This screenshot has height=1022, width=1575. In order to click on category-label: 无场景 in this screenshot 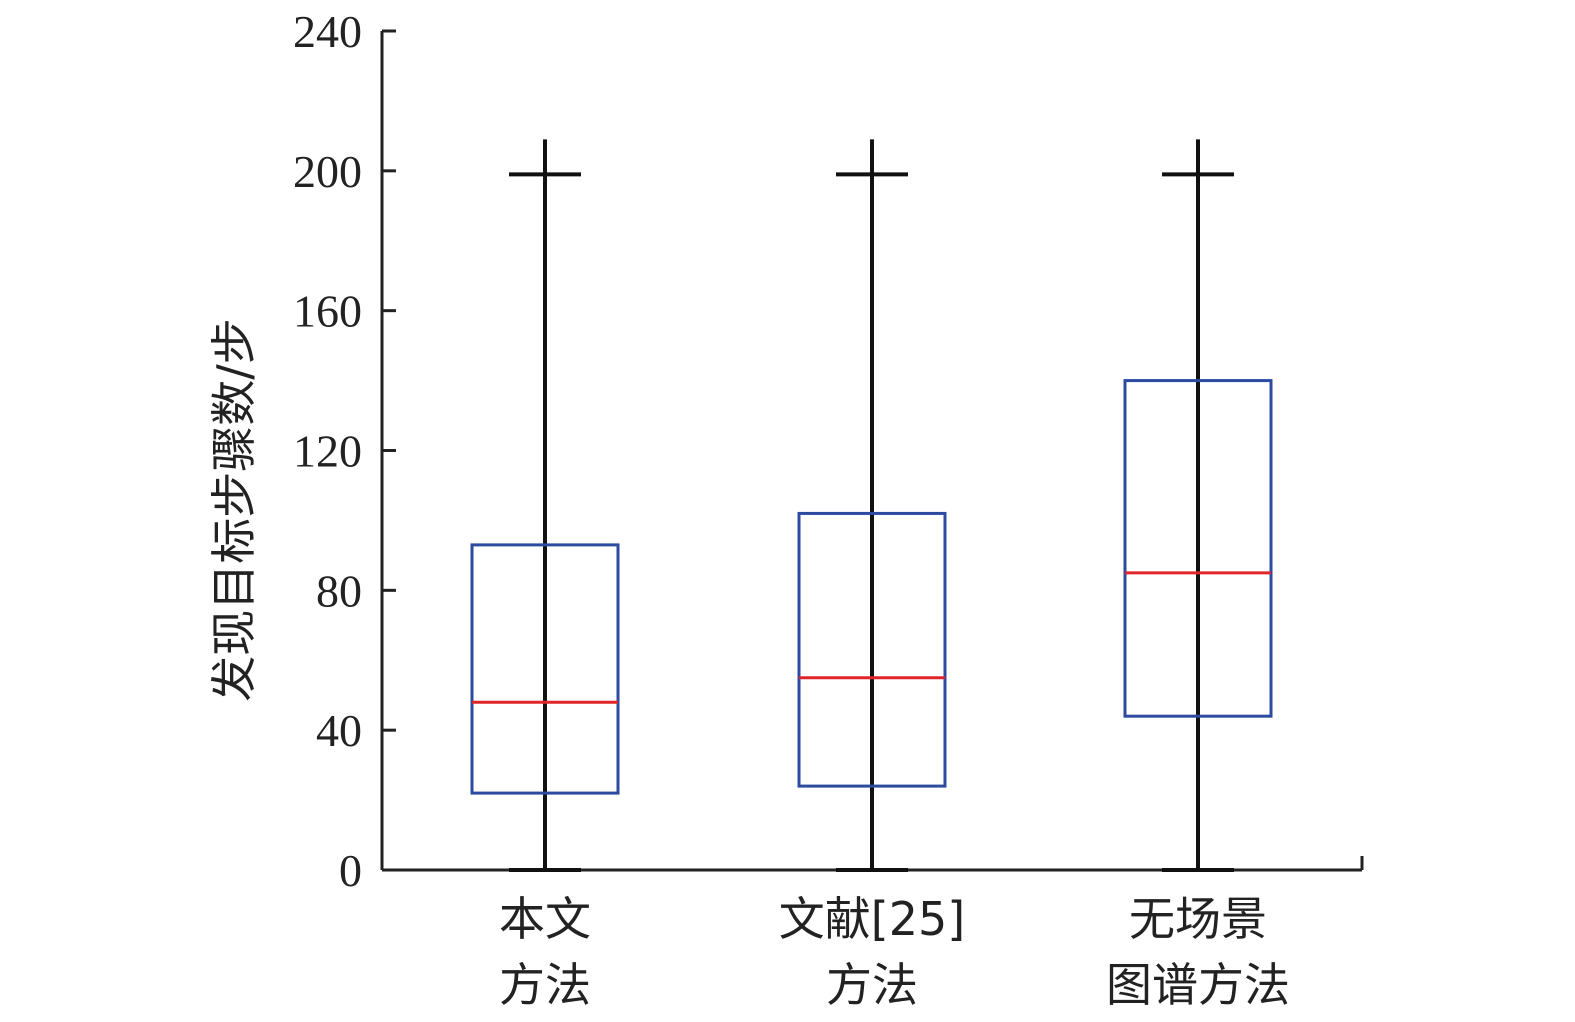, I will do `click(1198, 919)`.